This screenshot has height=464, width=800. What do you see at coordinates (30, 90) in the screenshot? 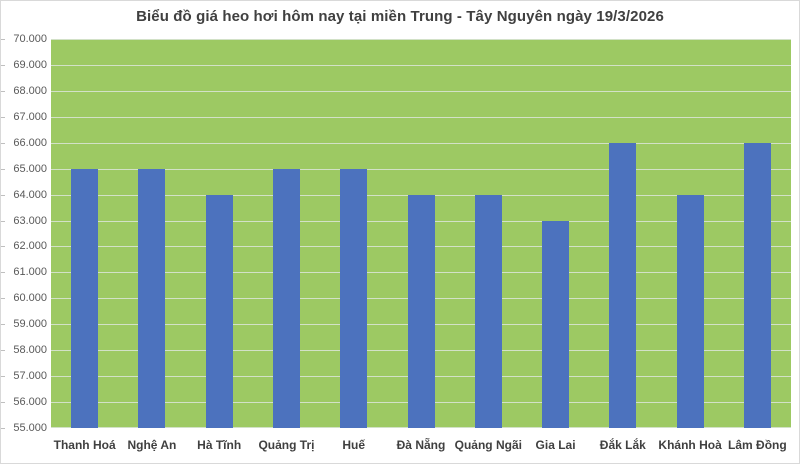
I see `y-axis-label: 68.000` at bounding box center [30, 90].